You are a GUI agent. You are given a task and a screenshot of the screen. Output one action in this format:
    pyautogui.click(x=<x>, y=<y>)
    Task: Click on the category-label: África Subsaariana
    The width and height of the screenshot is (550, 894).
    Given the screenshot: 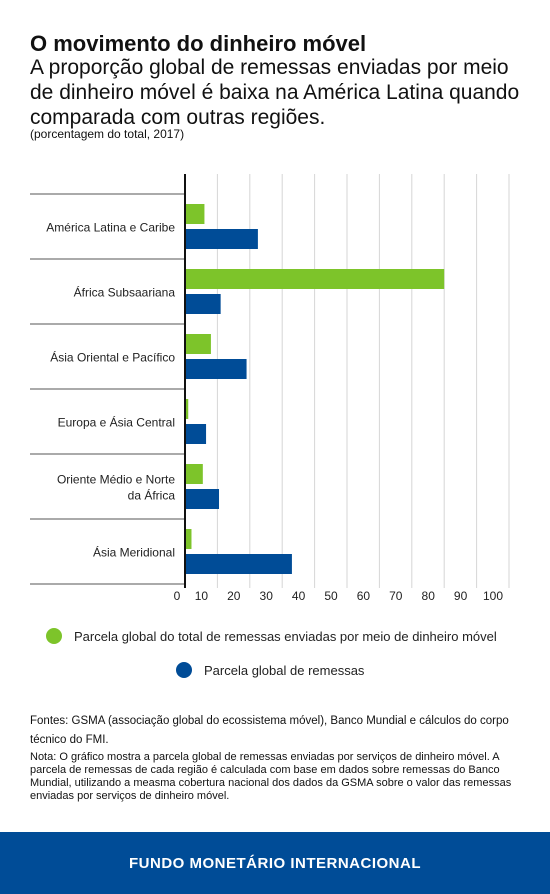 What is the action you would take?
    pyautogui.click(x=125, y=292)
    